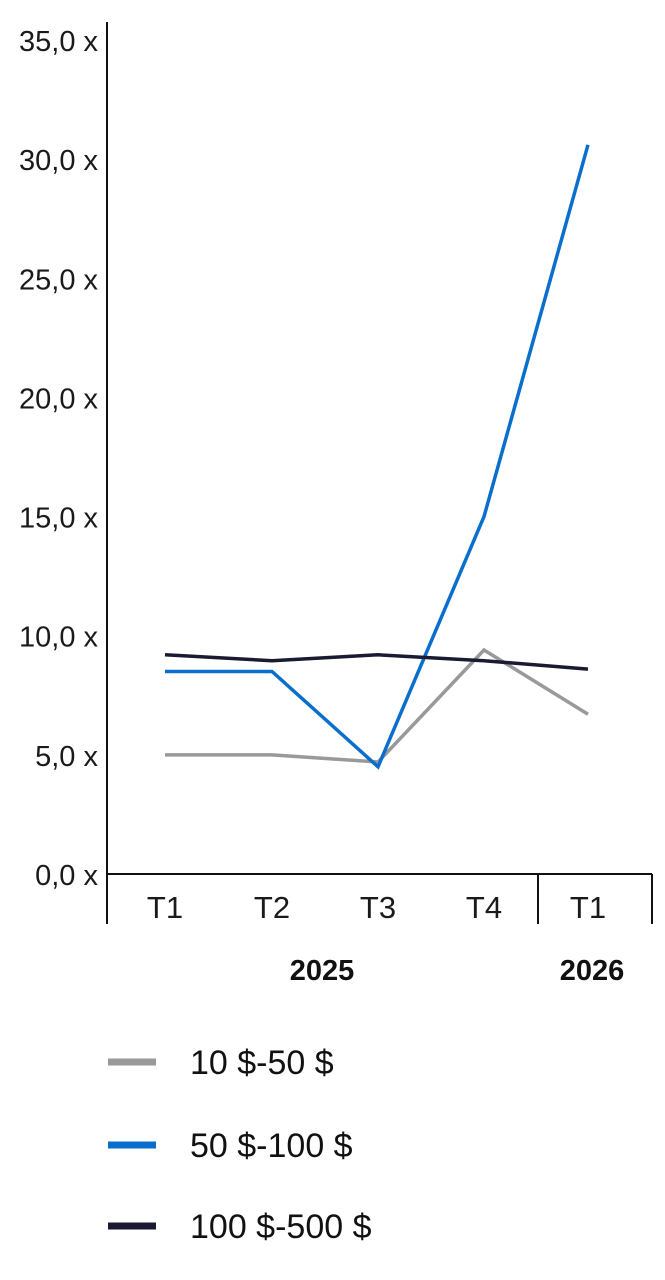 This screenshot has width=665, height=1280. Describe the element at coordinates (66, 876) in the screenshot. I see `y-tick-label: 0,0 x` at that location.